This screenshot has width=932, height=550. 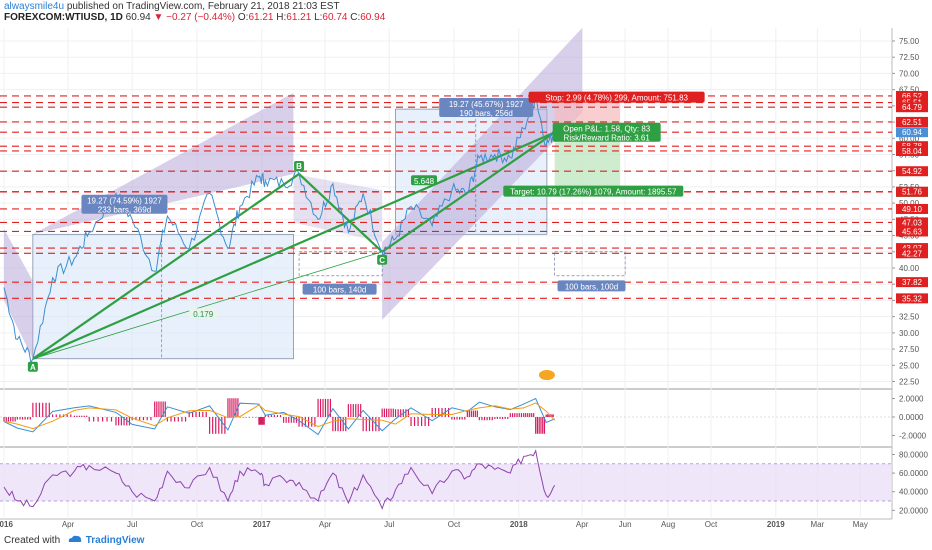 I want to click on created-with-text: Created with, so click(x=32, y=540).